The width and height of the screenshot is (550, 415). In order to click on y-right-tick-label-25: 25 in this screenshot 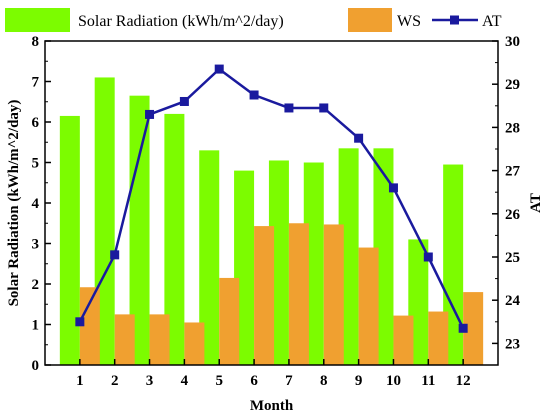, I will do `click(512, 258)`.